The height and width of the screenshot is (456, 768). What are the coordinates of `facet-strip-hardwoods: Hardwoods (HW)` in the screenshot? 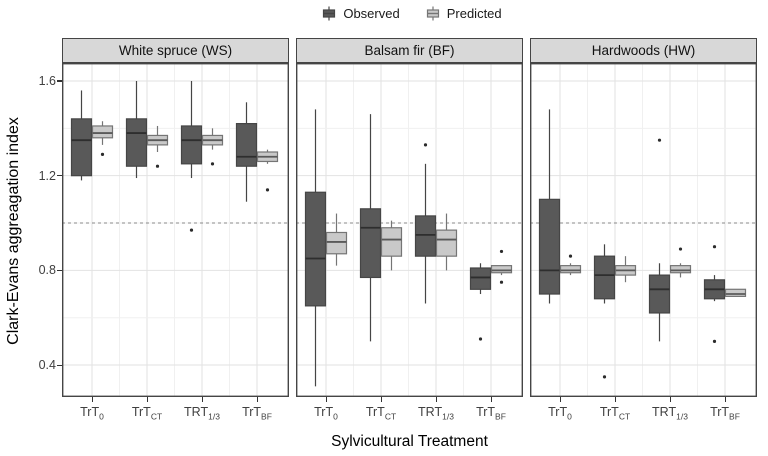 It's located at (643, 50).